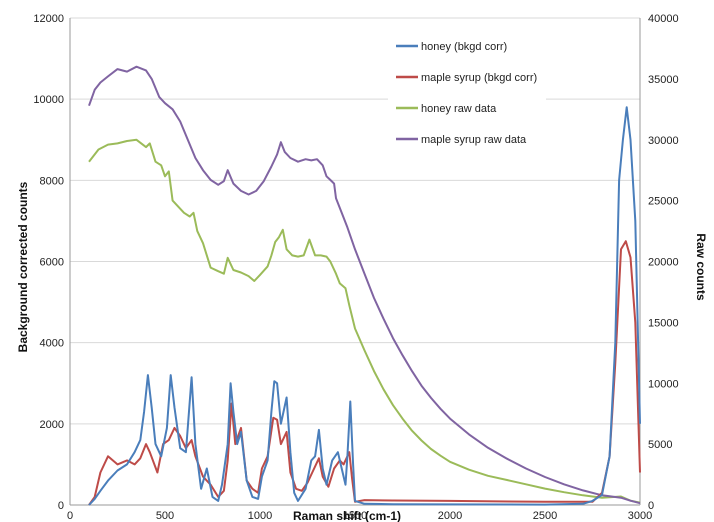 The height and width of the screenshot is (522, 714). I want to click on x-tick-label: 3000, so click(640, 516).